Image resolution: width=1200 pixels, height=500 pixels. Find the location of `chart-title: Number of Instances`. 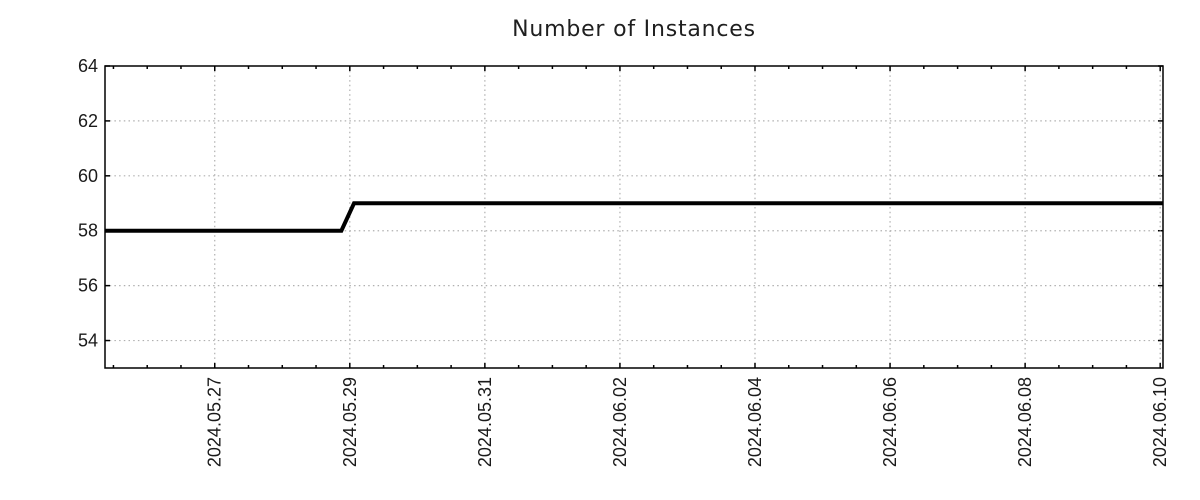

chart-title: Number of Instances is located at coordinates (634, 29).